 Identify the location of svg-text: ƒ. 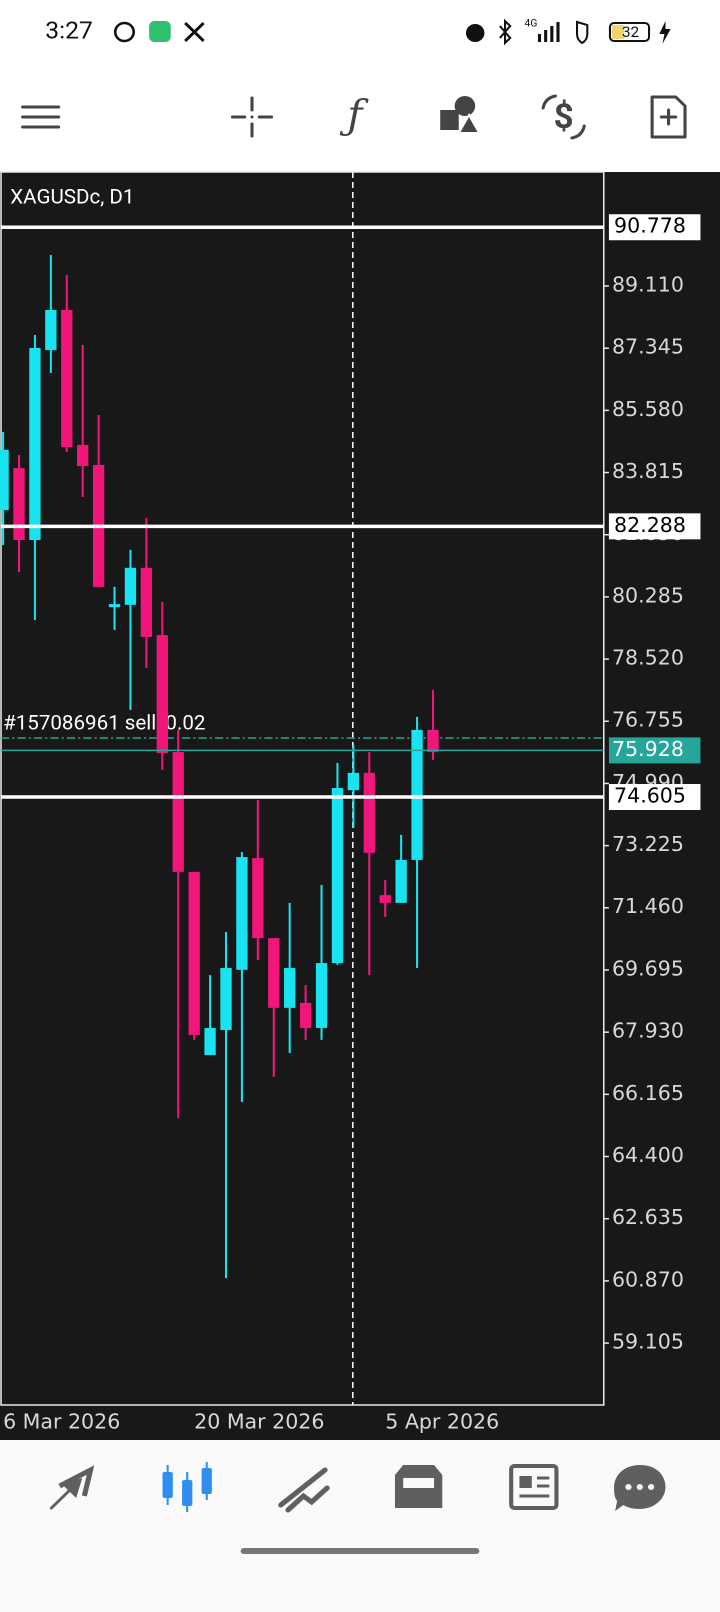
(354, 114).